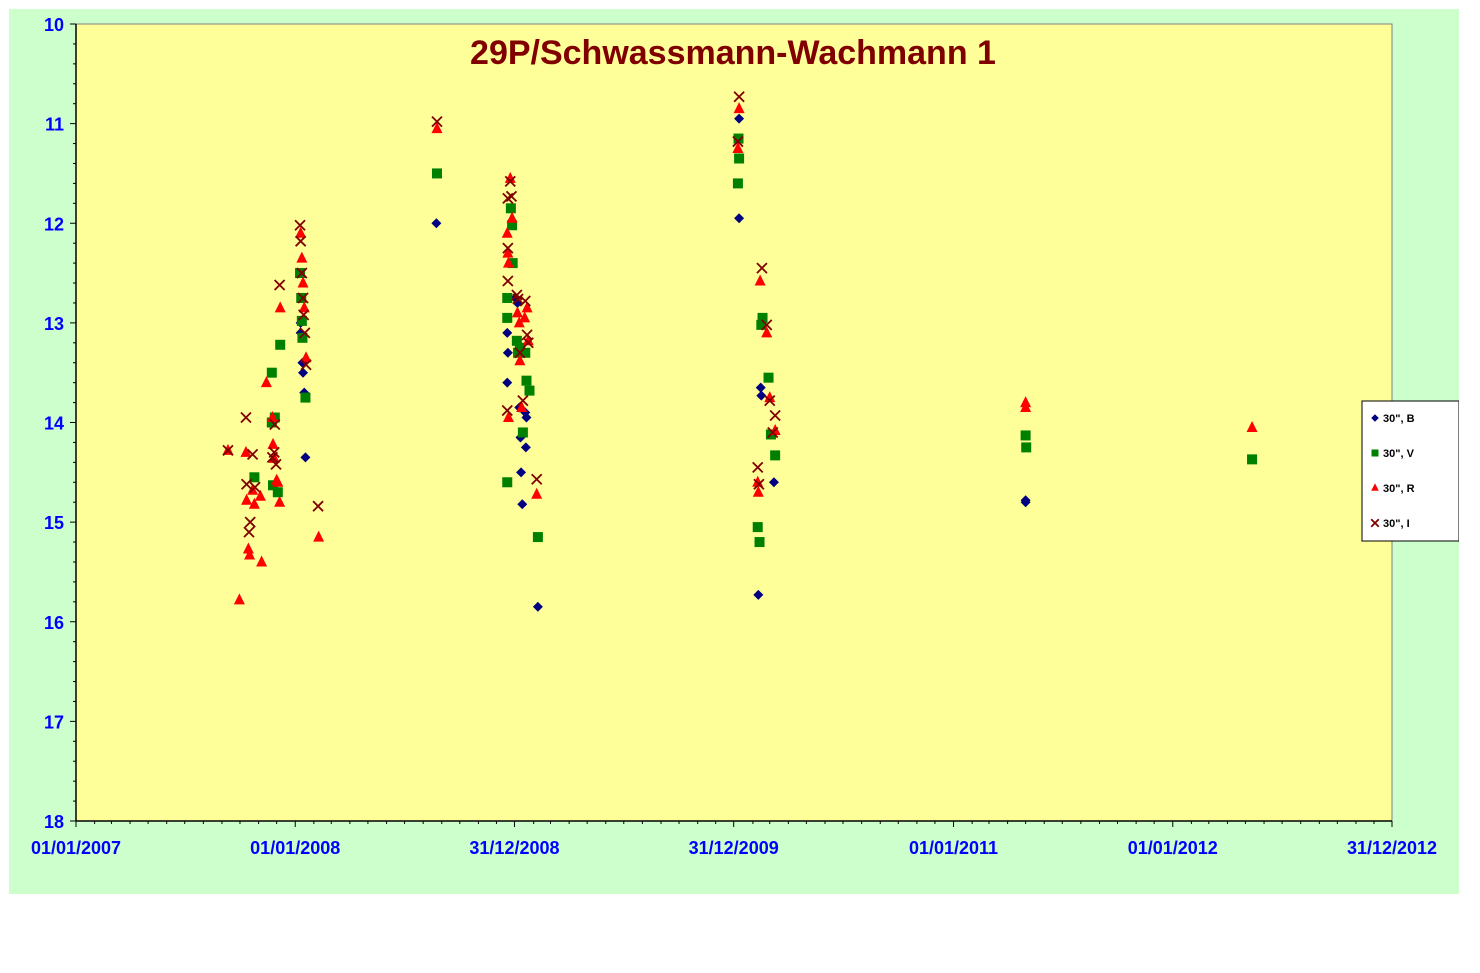 The width and height of the screenshot is (1480, 973). Describe the element at coordinates (1399, 419) in the screenshot. I see `legend-label: 30", B` at that location.